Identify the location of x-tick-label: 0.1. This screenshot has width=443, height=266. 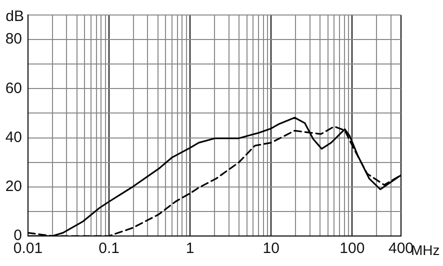
(109, 249).